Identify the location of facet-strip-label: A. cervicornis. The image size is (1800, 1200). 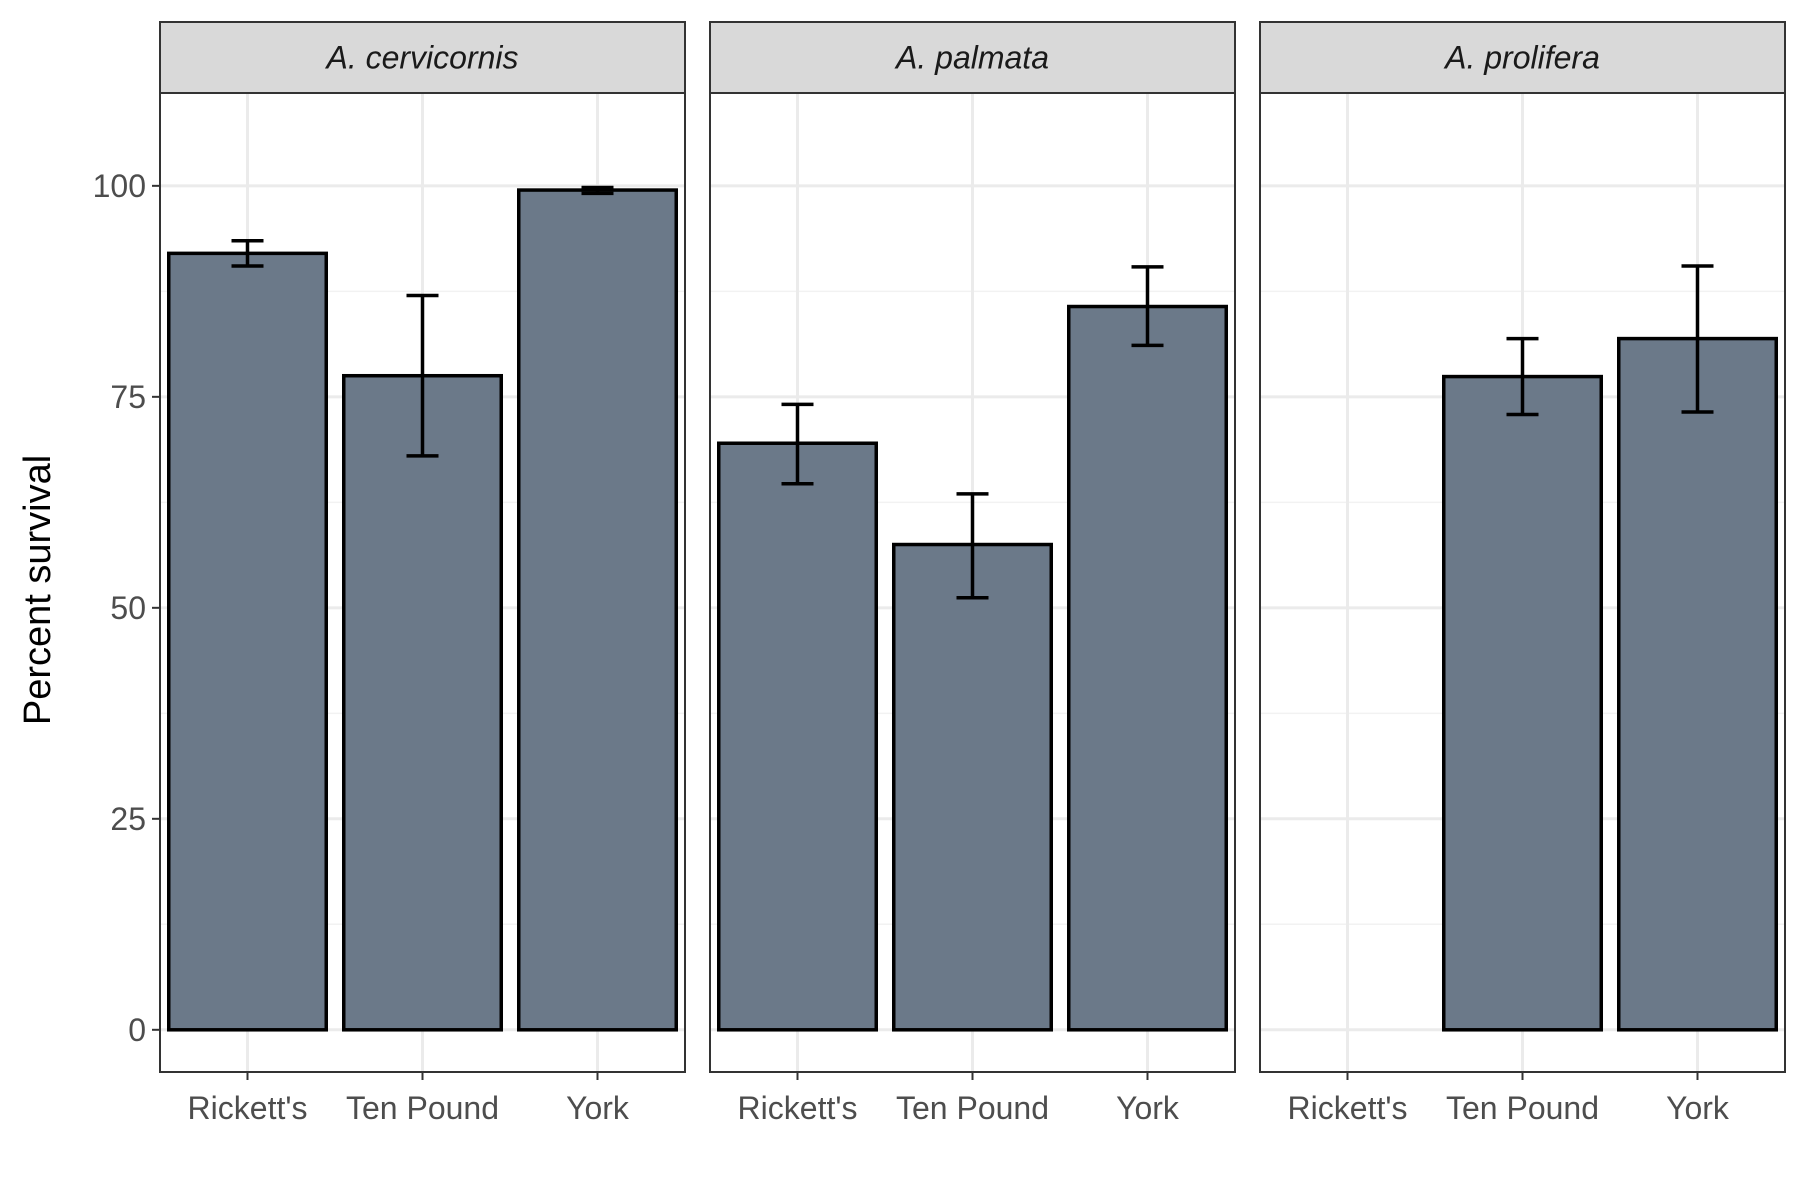
(421, 58).